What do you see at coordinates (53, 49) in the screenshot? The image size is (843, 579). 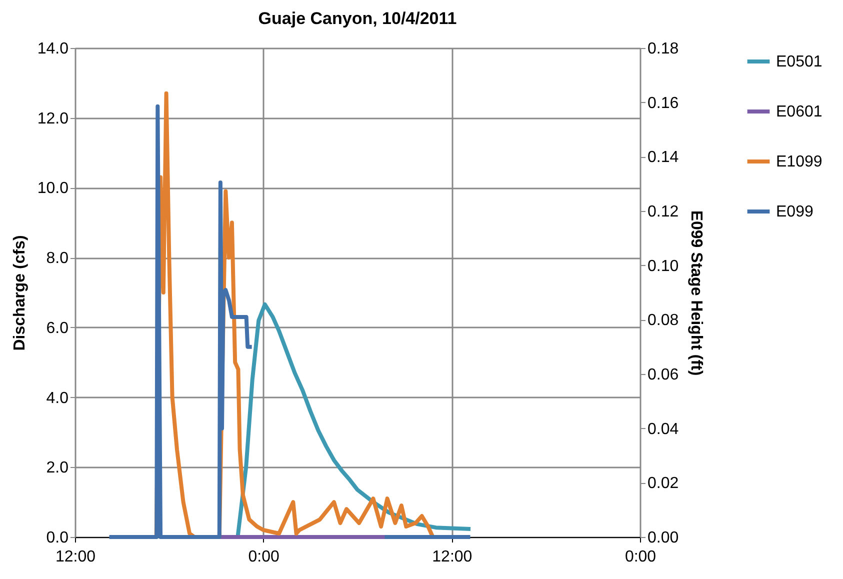 I see `y-tick-label: 14.0` at bounding box center [53, 49].